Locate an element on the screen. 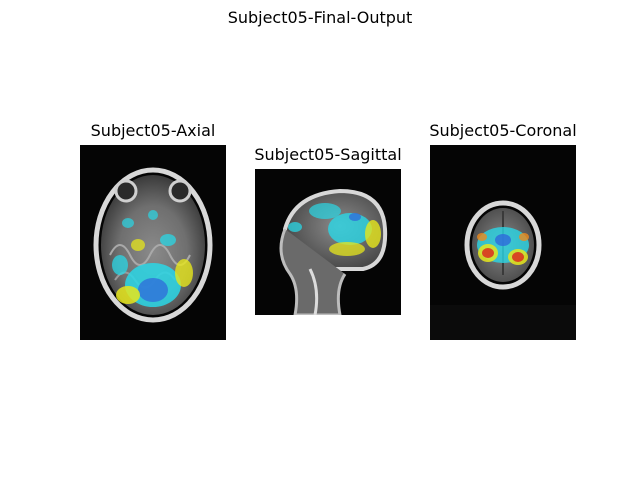  coronal-panel-title: Subject05-Coronal is located at coordinates (503, 130).